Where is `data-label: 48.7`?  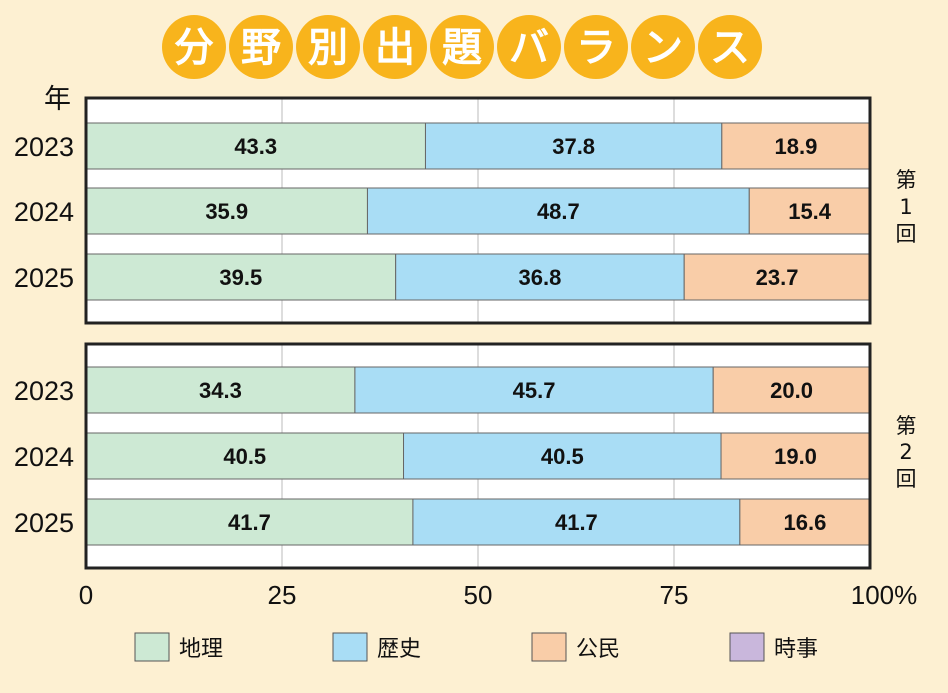 data-label: 48.7 is located at coordinates (558, 211).